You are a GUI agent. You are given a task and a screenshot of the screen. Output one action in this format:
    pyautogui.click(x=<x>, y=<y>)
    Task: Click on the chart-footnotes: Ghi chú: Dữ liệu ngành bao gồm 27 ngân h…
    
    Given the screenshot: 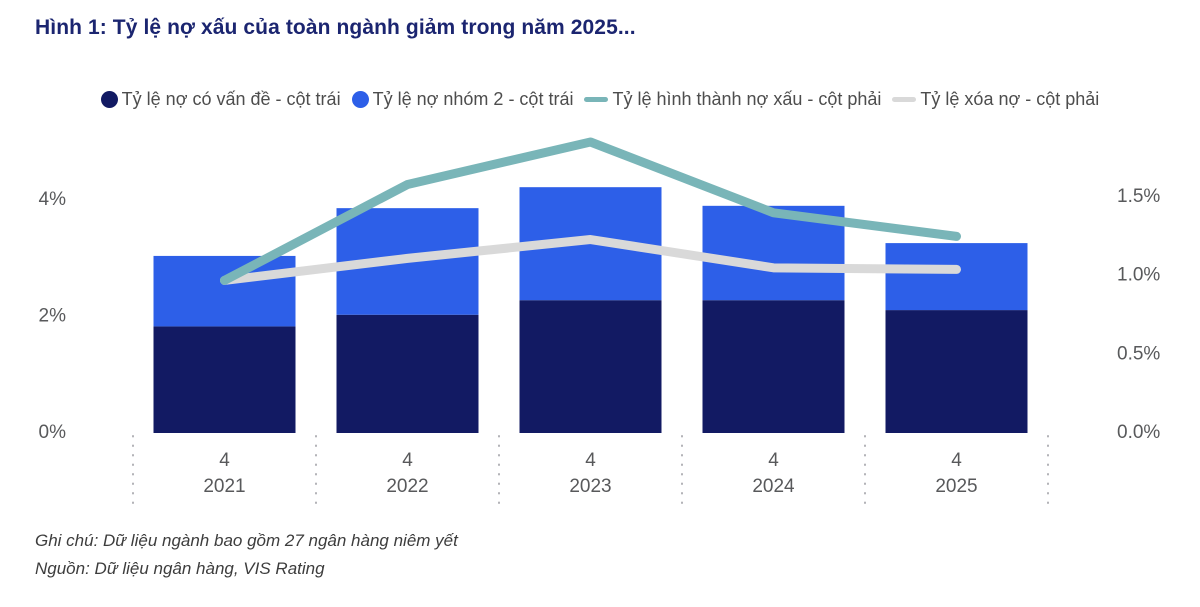 What is the action you would take?
    pyautogui.click(x=246, y=555)
    